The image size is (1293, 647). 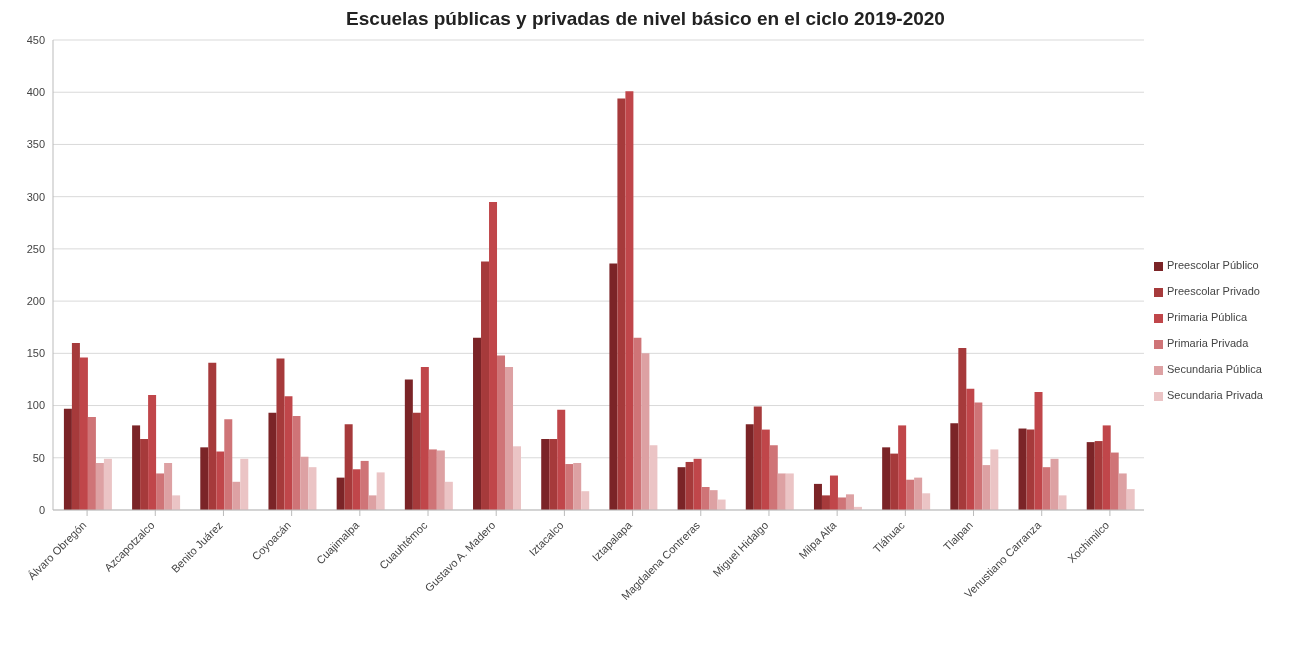 I want to click on legend-label: Preescolar Público, so click(x=1212, y=265).